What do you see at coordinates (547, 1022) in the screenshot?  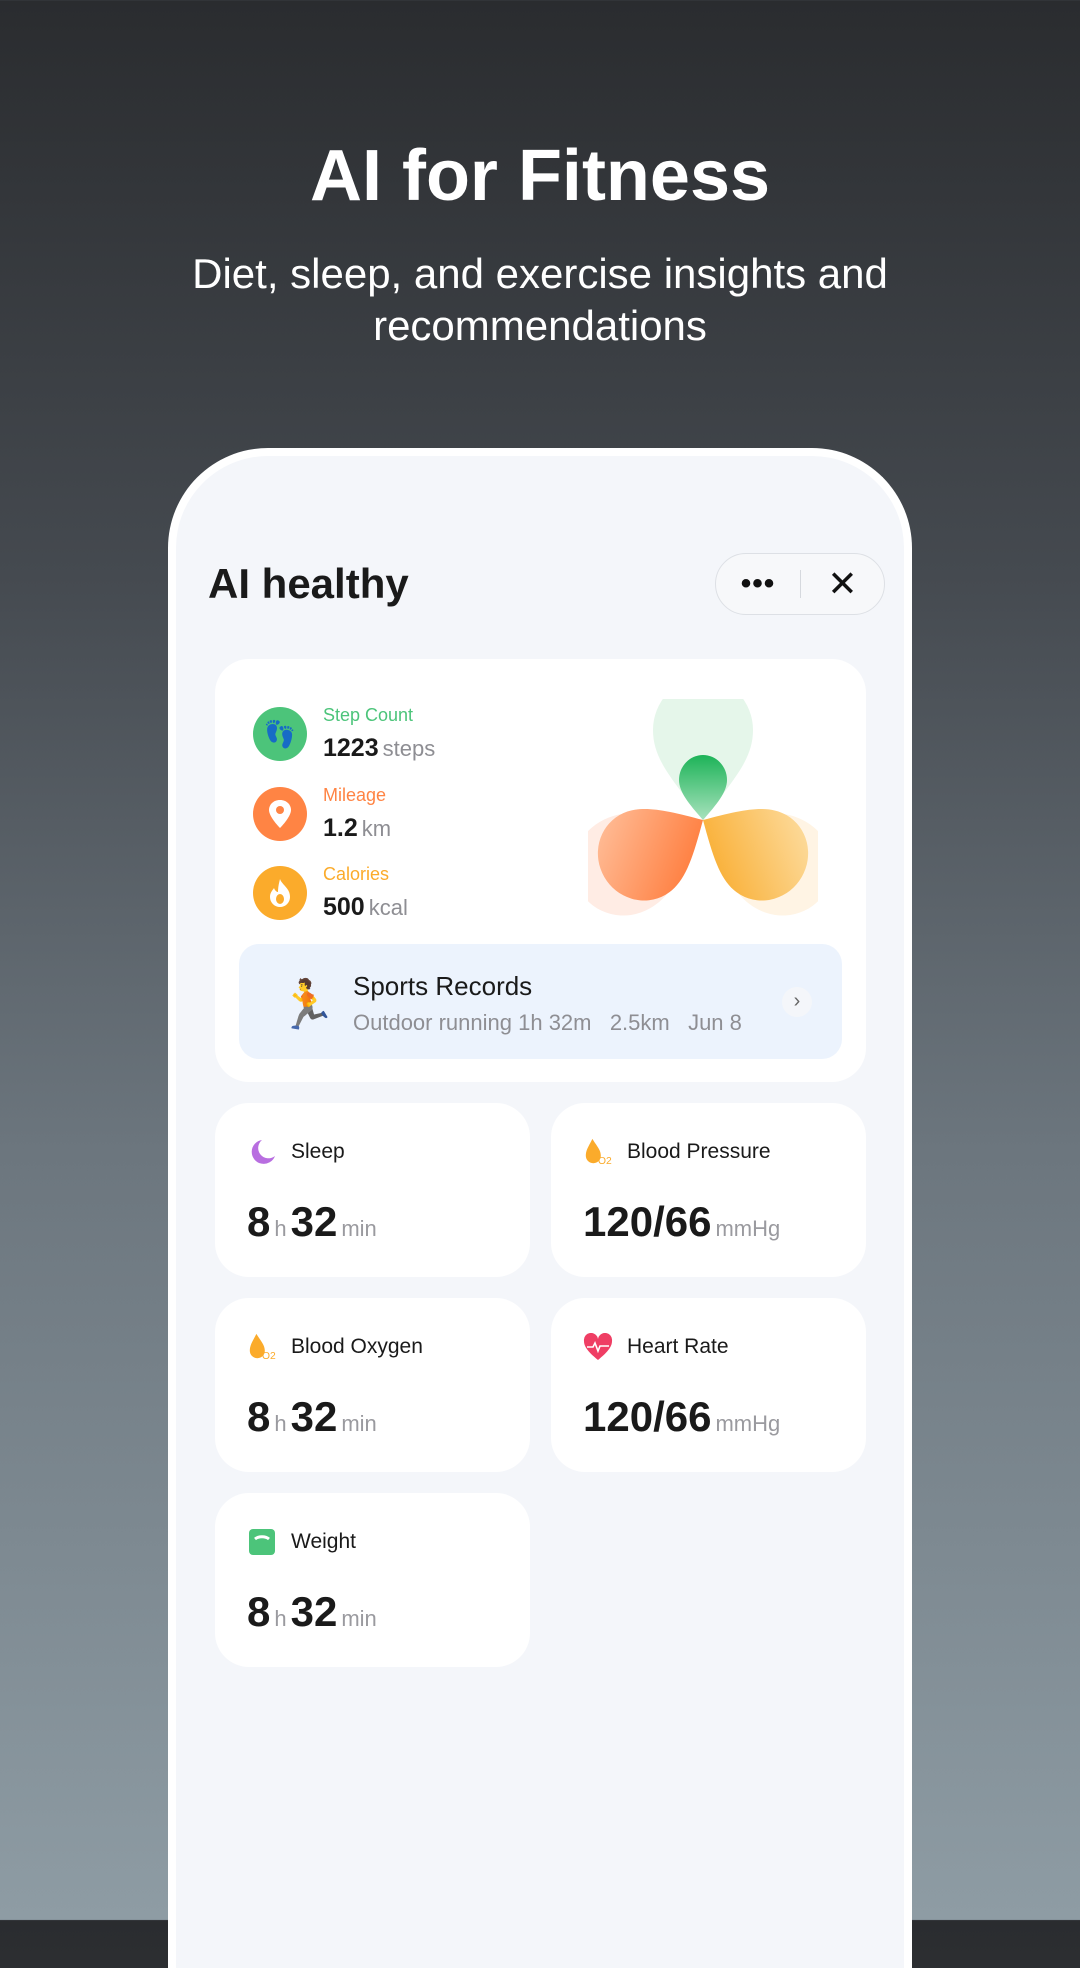 I see `sports-summary: Outdoor running 1h 32m 2.5km Jun 8` at bounding box center [547, 1022].